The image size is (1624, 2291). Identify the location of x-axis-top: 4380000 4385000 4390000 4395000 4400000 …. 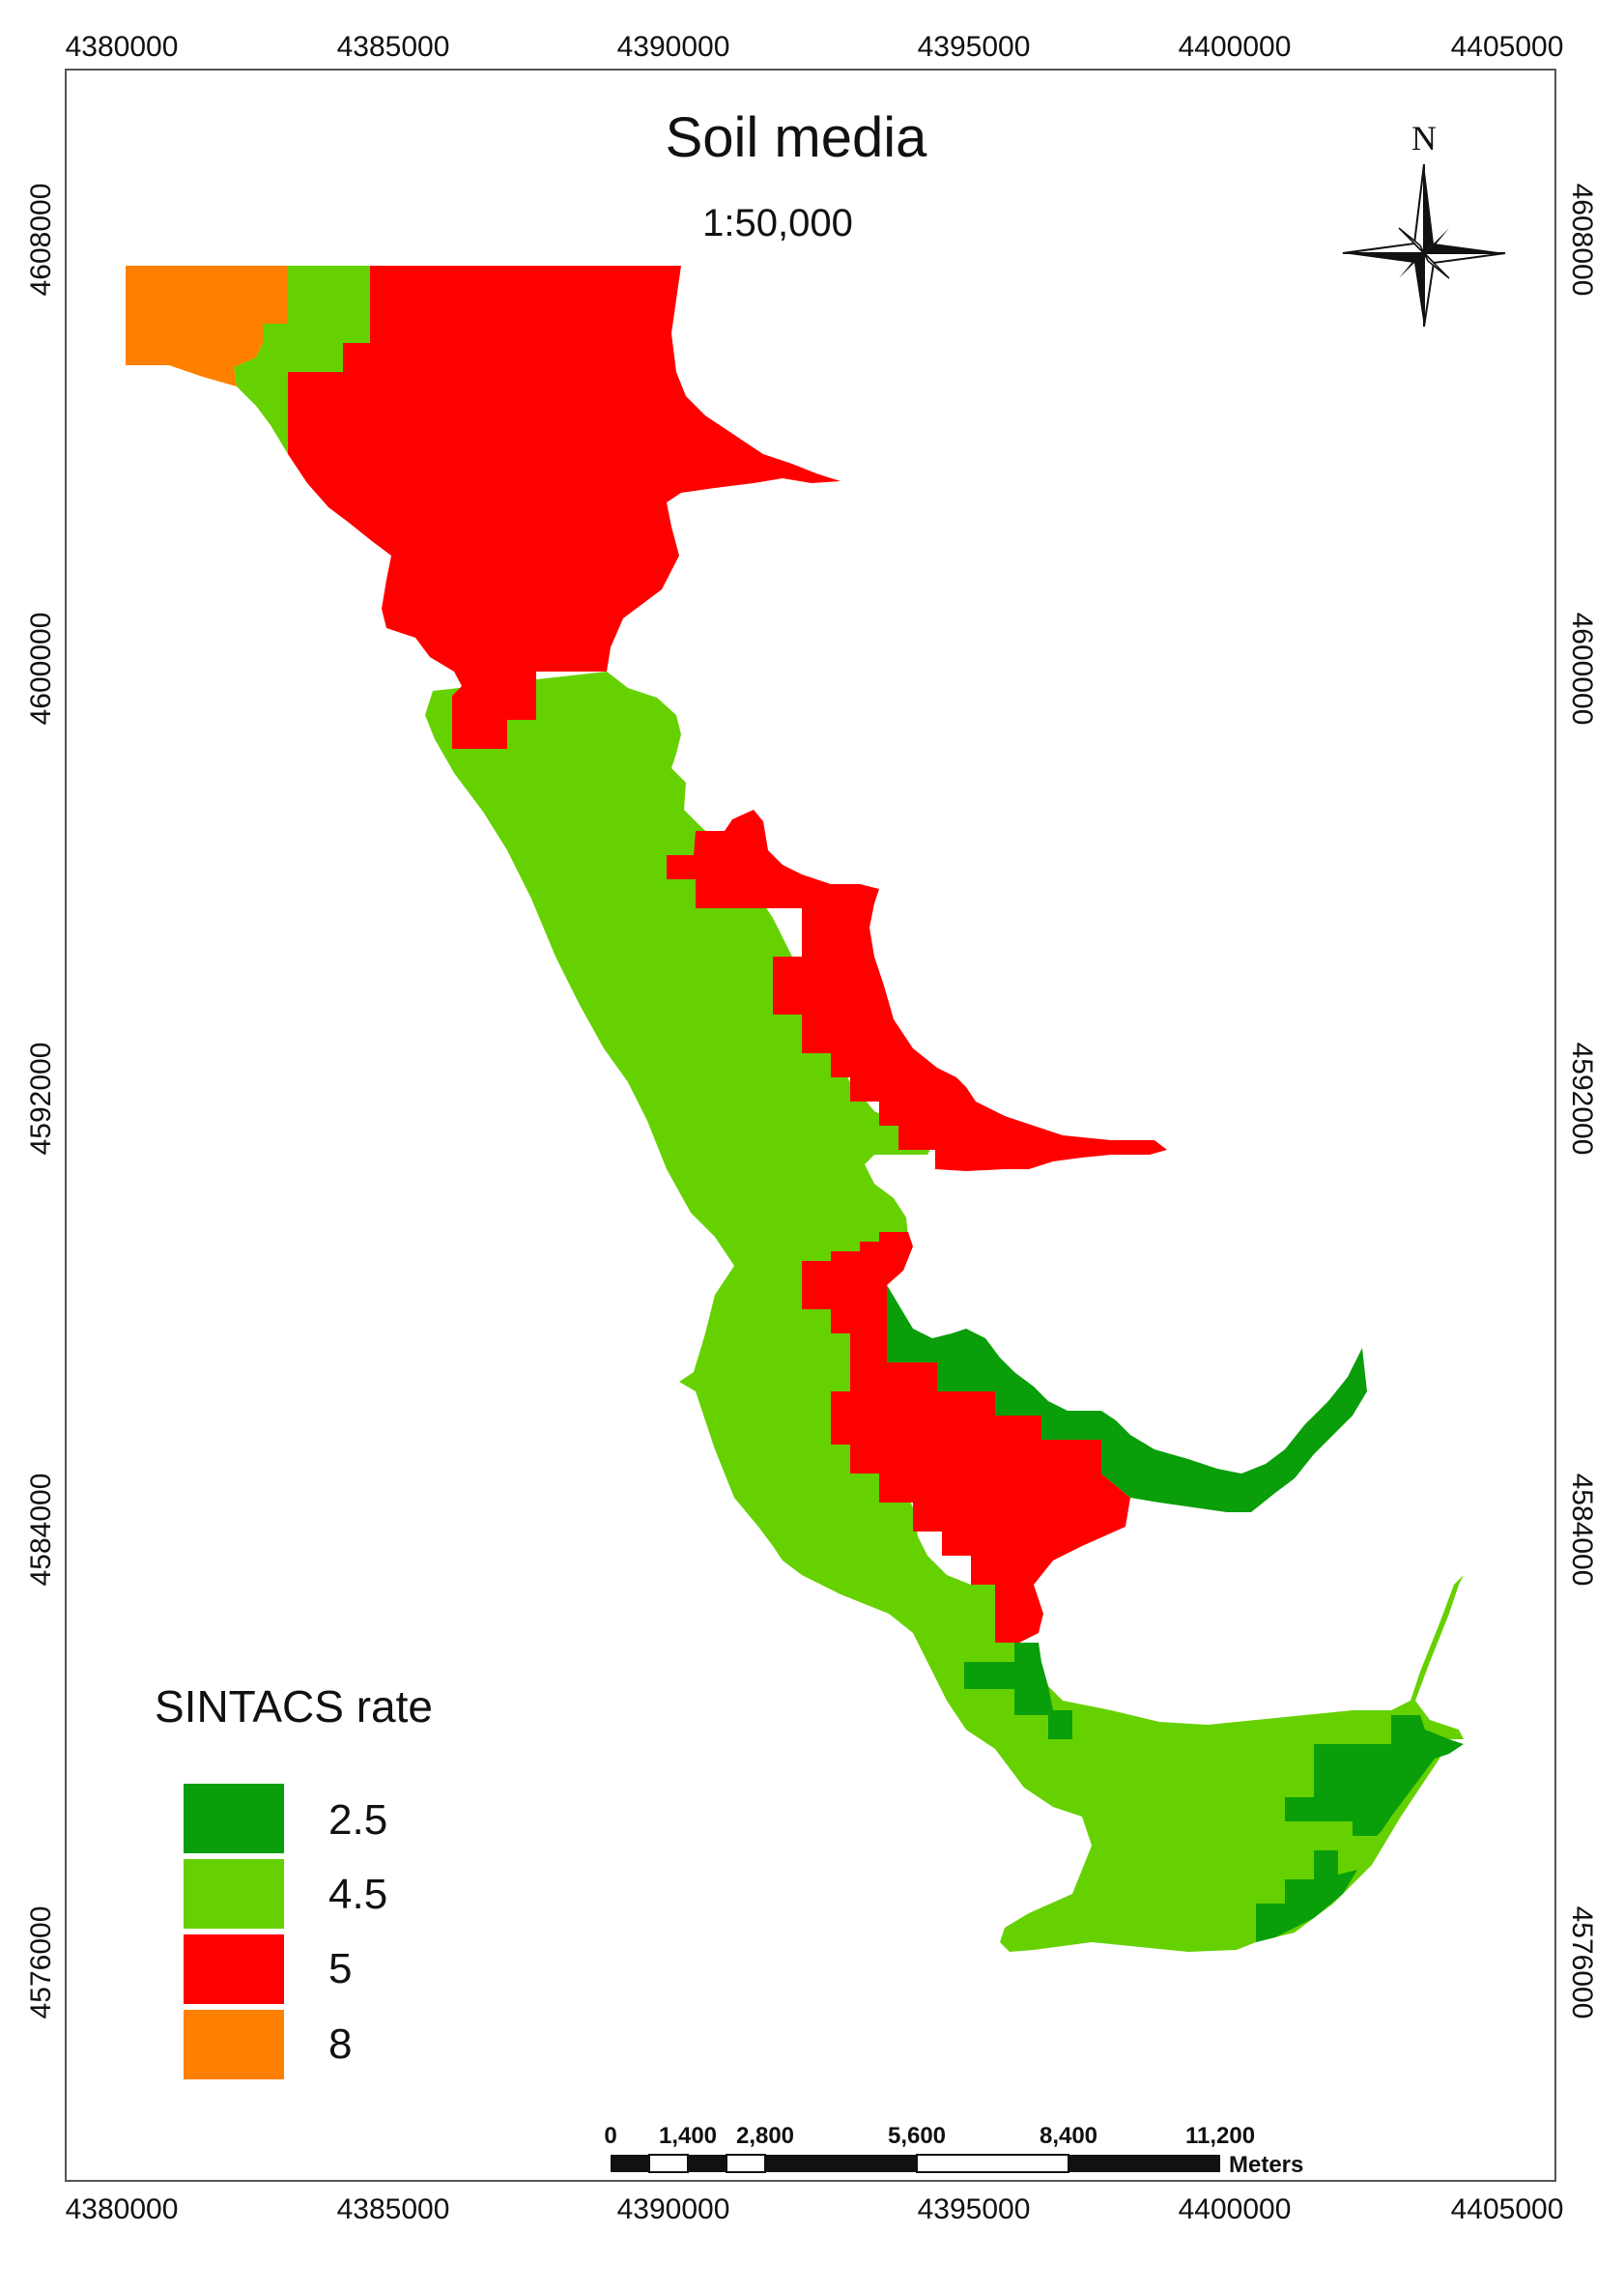
(815, 47).